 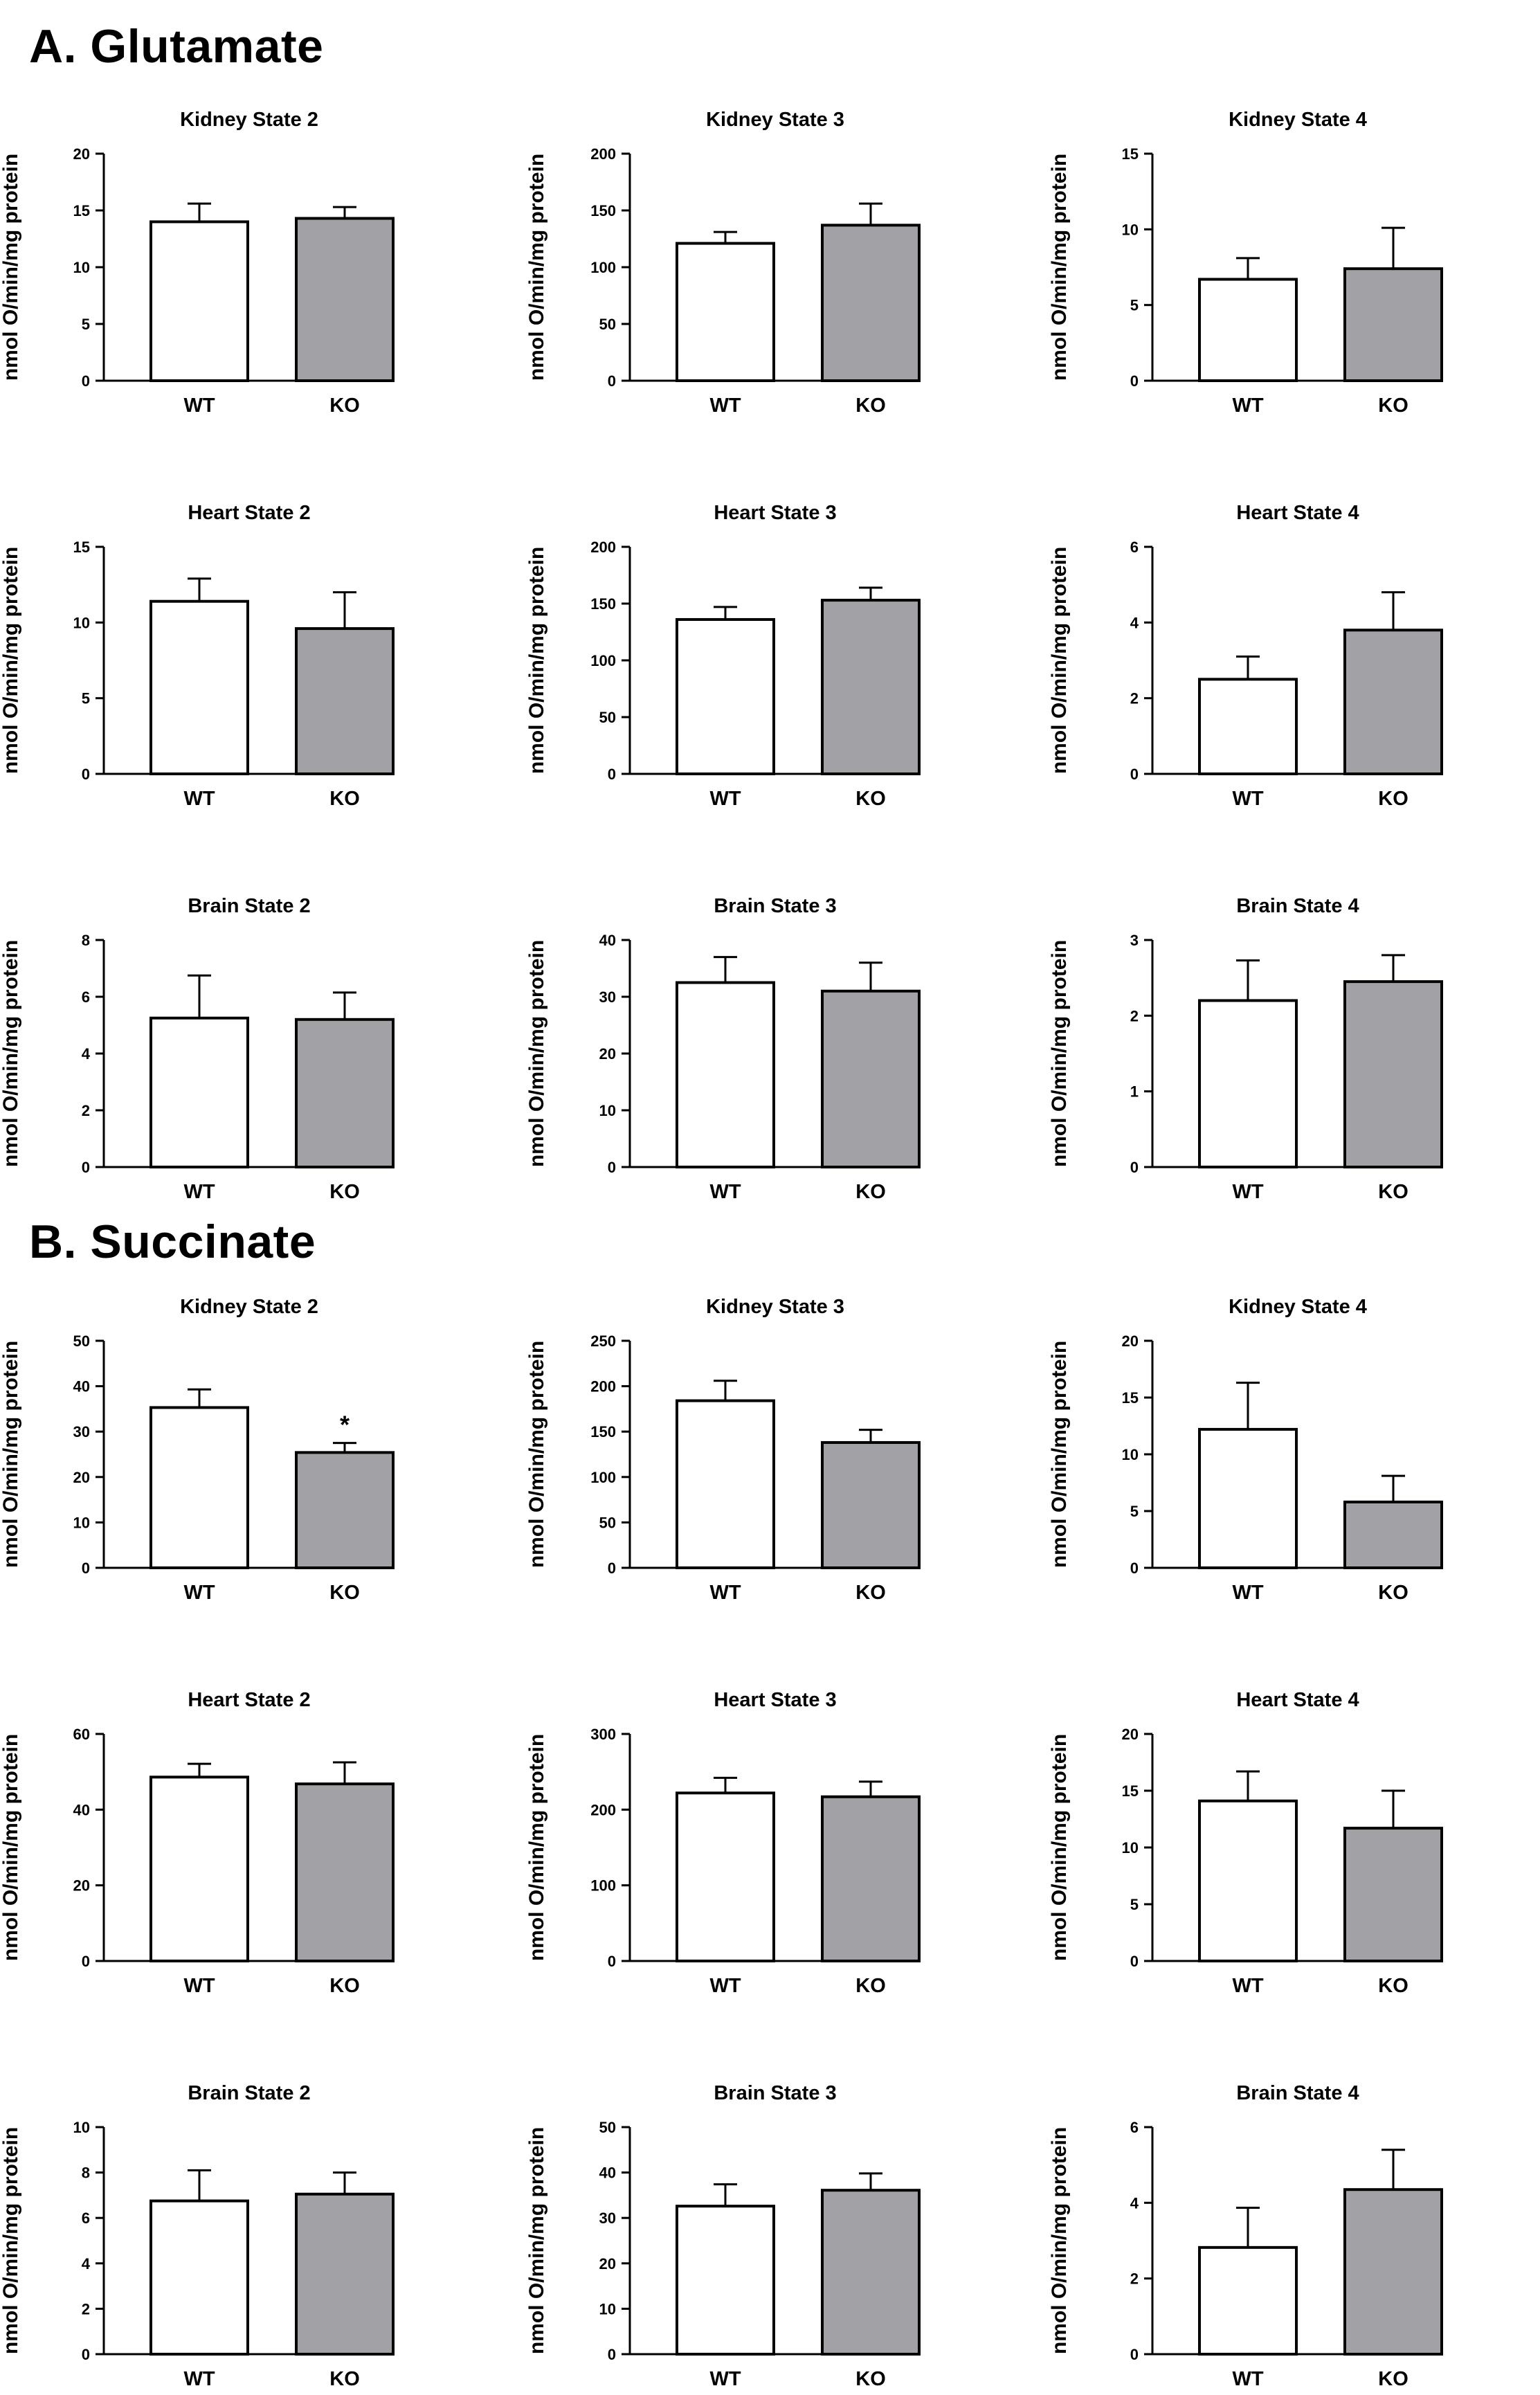 What do you see at coordinates (86, 940) in the screenshot?
I see `y-tick-label: 8` at bounding box center [86, 940].